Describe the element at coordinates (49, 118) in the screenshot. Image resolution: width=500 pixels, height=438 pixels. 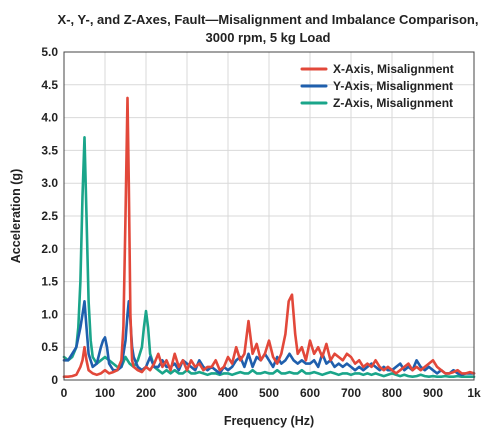
I see `y-tick-label: 4.0` at that location.